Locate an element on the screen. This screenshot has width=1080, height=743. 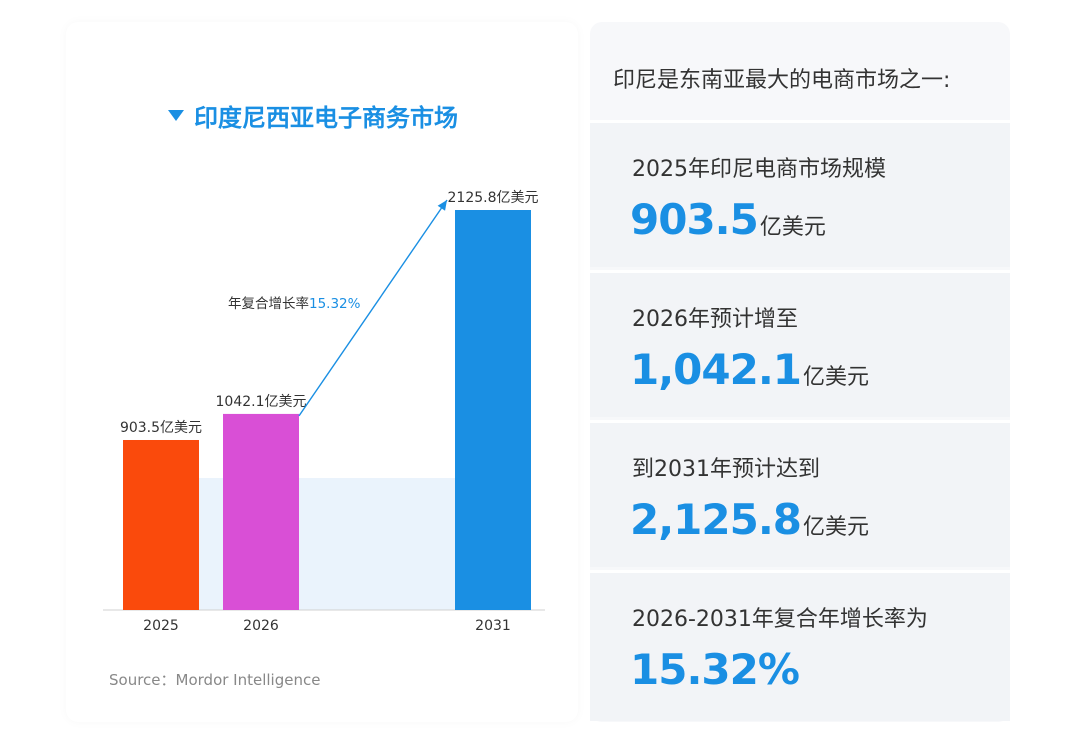
stat-number: 15.32% is located at coordinates (715, 669).